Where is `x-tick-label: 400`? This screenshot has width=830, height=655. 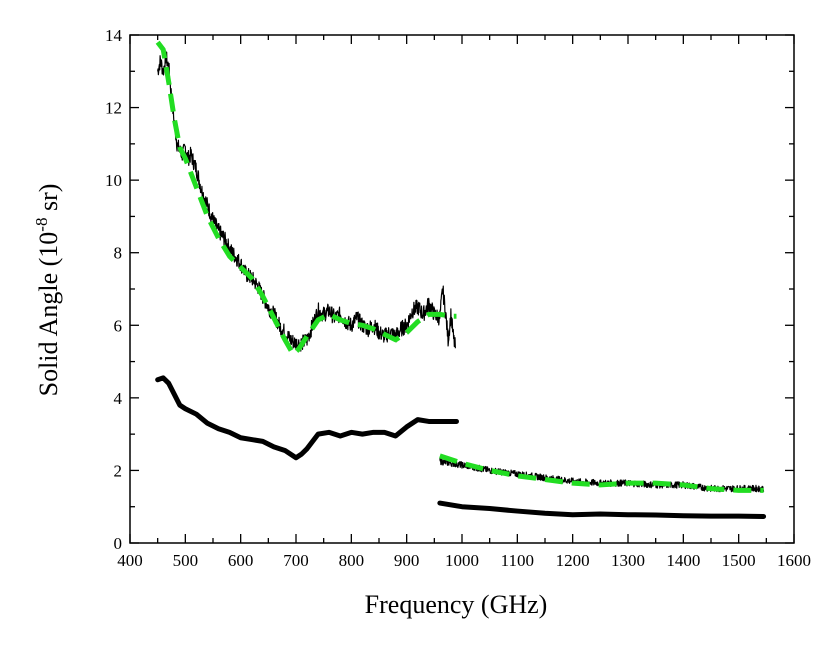 x-tick-label: 400 is located at coordinates (130, 560).